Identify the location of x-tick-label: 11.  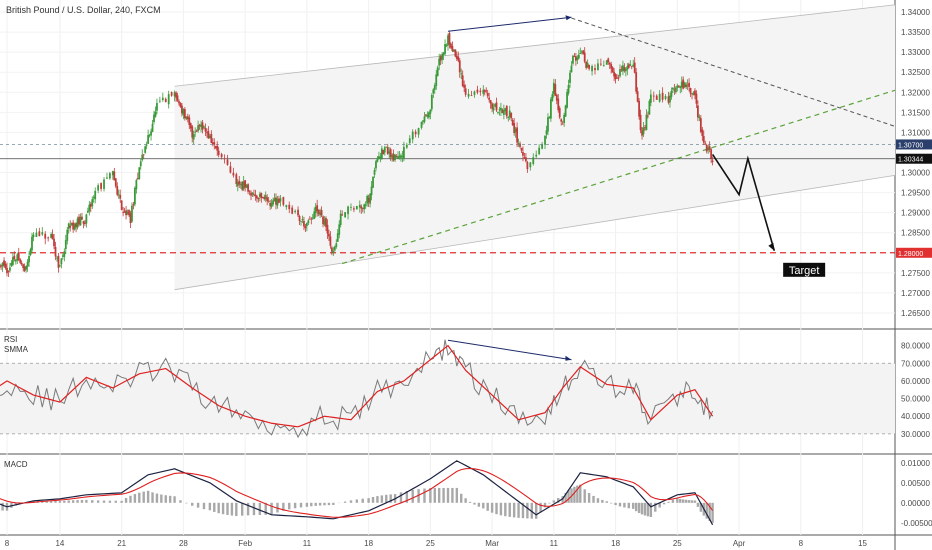
(554, 543).